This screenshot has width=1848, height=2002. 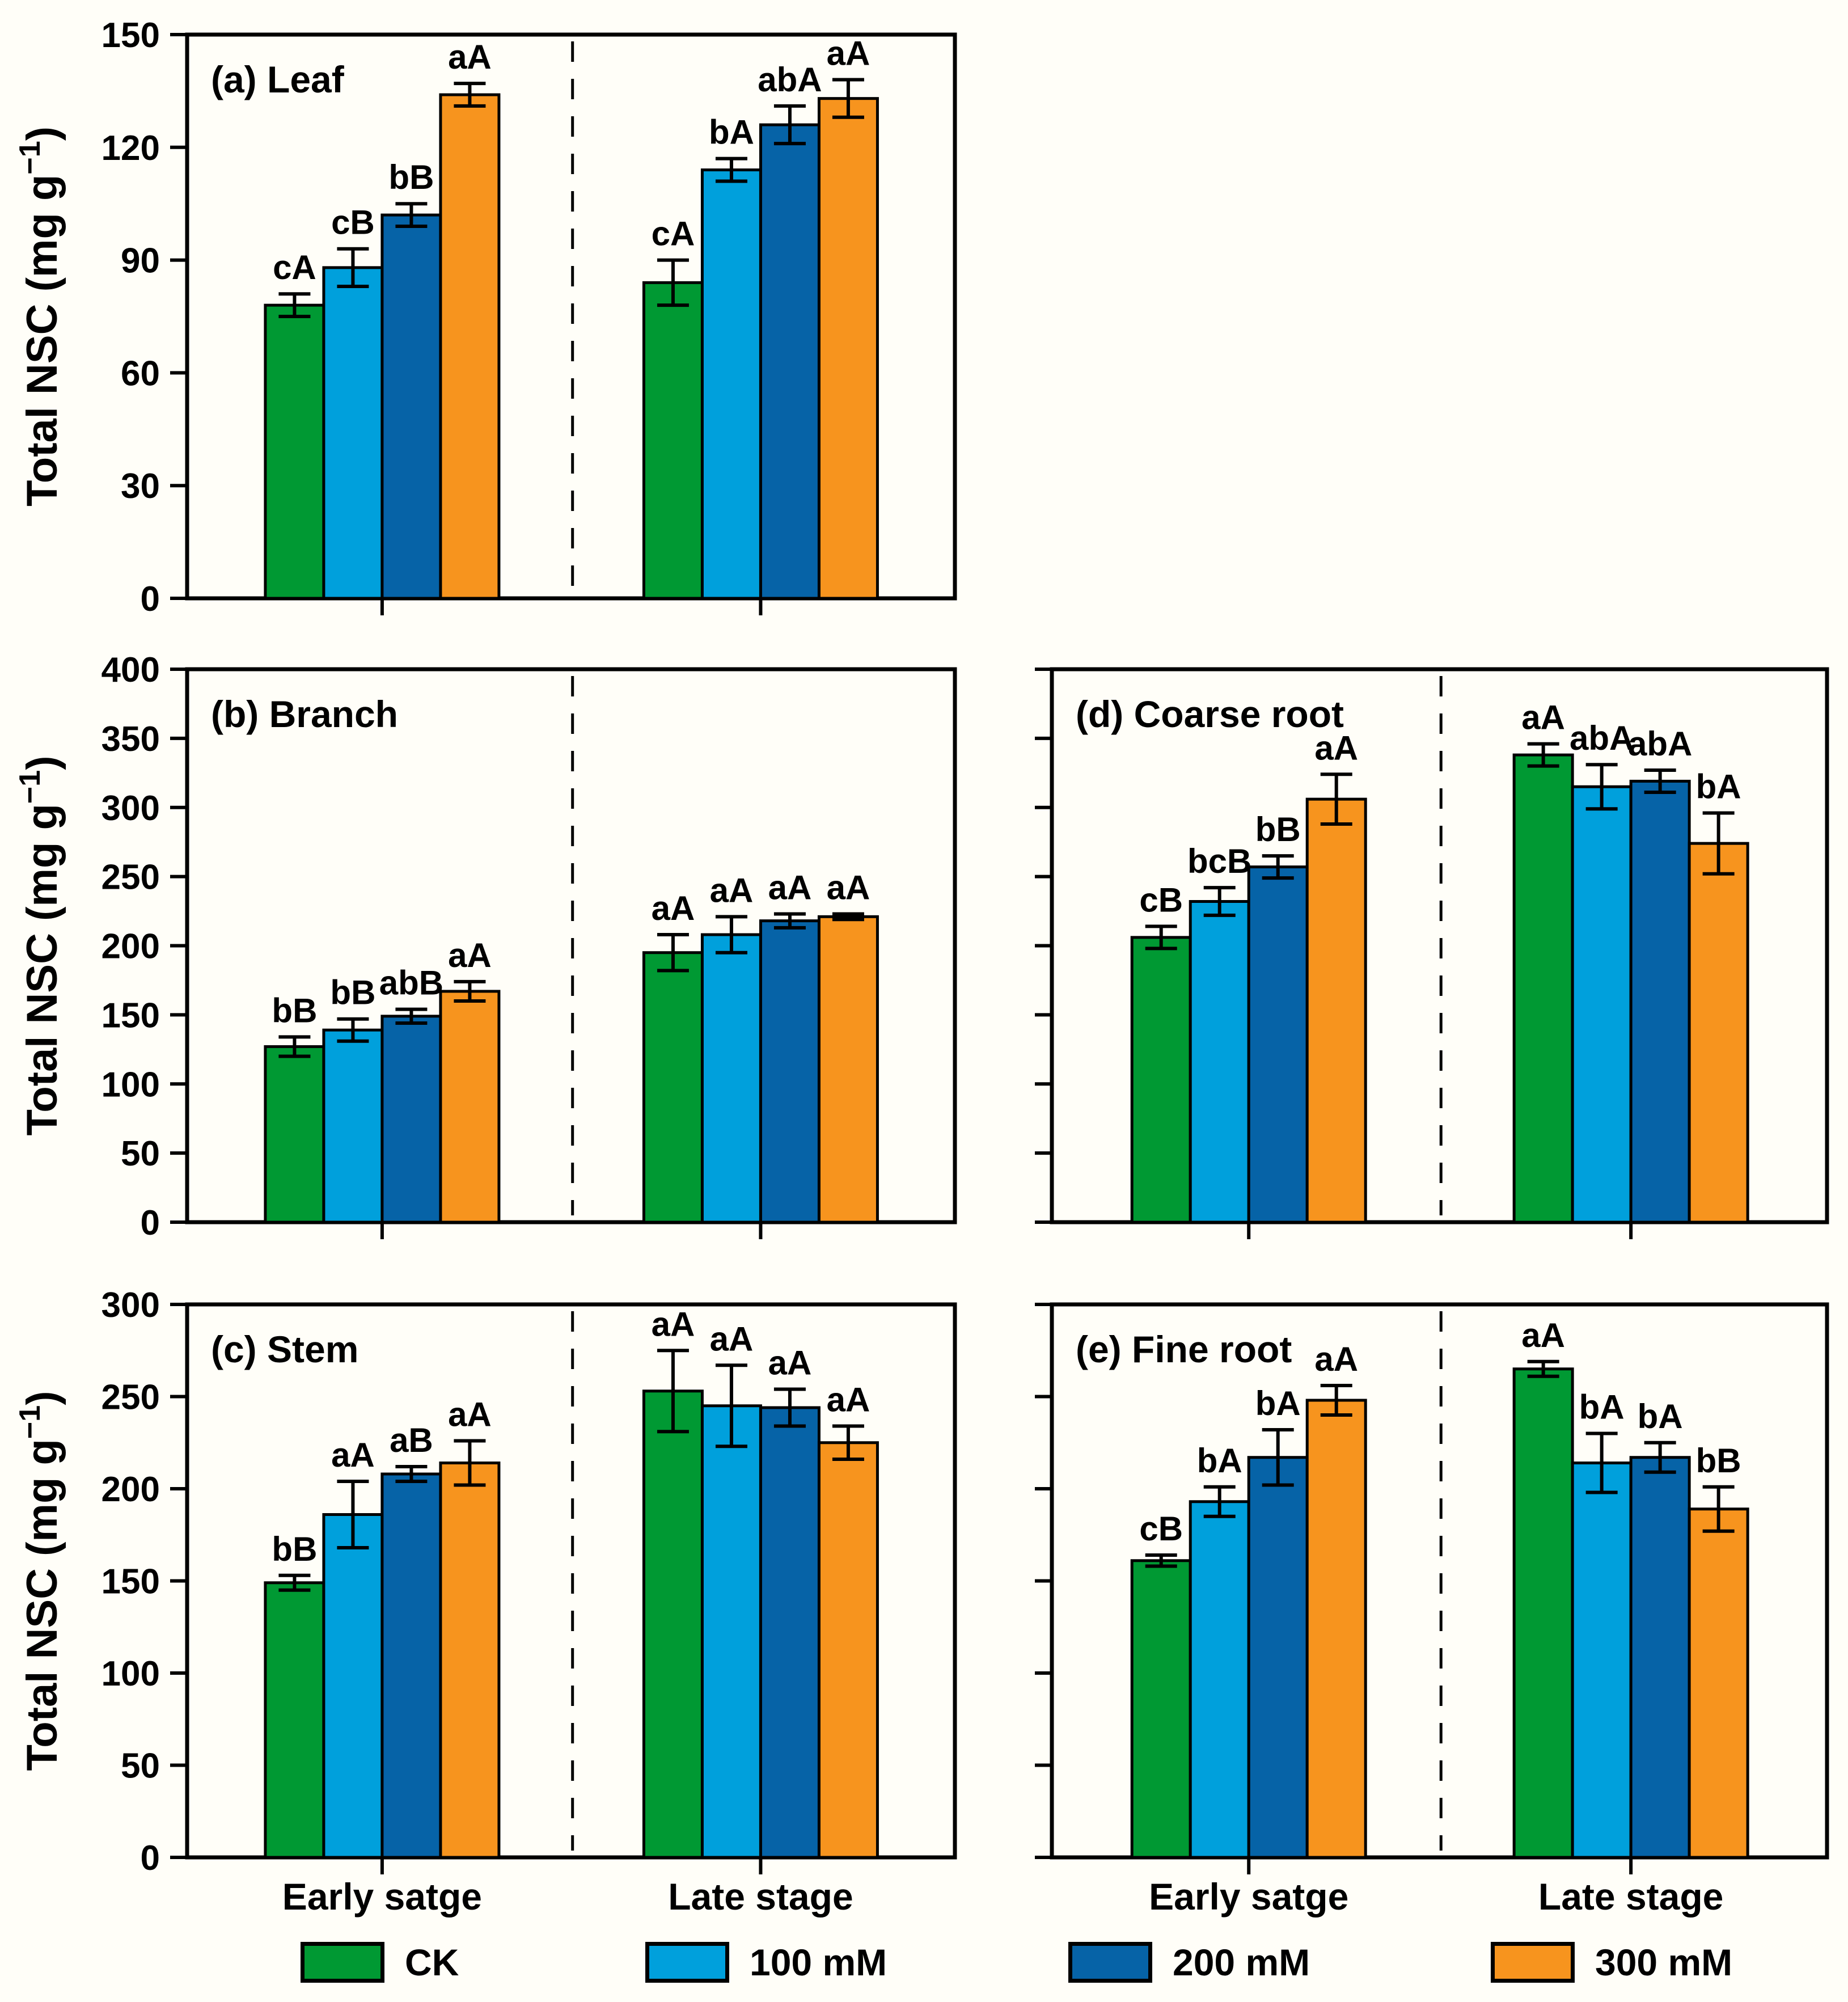 I want to click on panel-title: (e) Fine root, so click(x=1184, y=1349).